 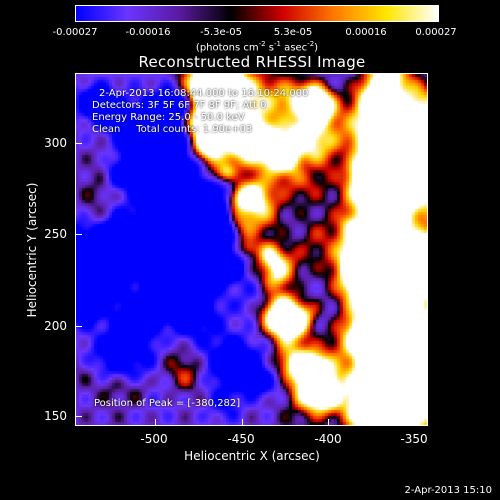 What do you see at coordinates (75, 32) in the screenshot?
I see `colorbar-tick: -0.00027` at bounding box center [75, 32].